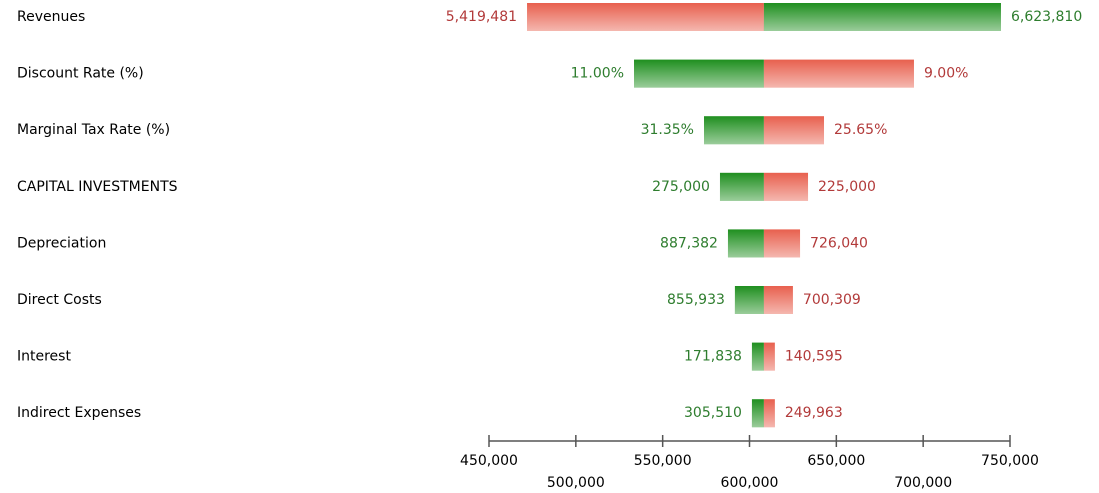 This screenshot has width=1099, height=493. I want to click on category-label: Depreciation, so click(61, 243).